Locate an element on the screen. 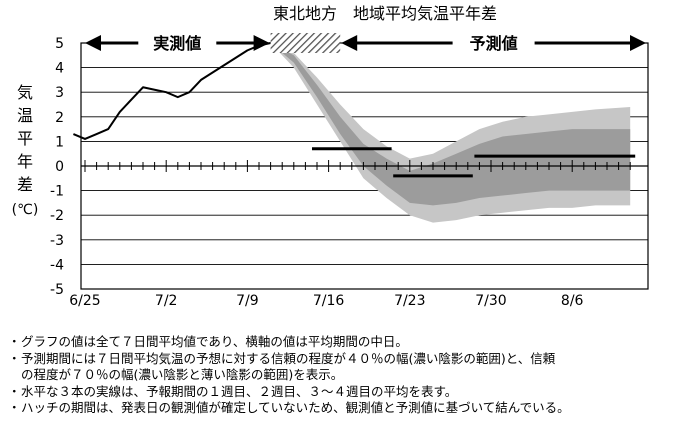 The width and height of the screenshot is (700, 435). y-tick-label: 4 is located at coordinates (59, 69).